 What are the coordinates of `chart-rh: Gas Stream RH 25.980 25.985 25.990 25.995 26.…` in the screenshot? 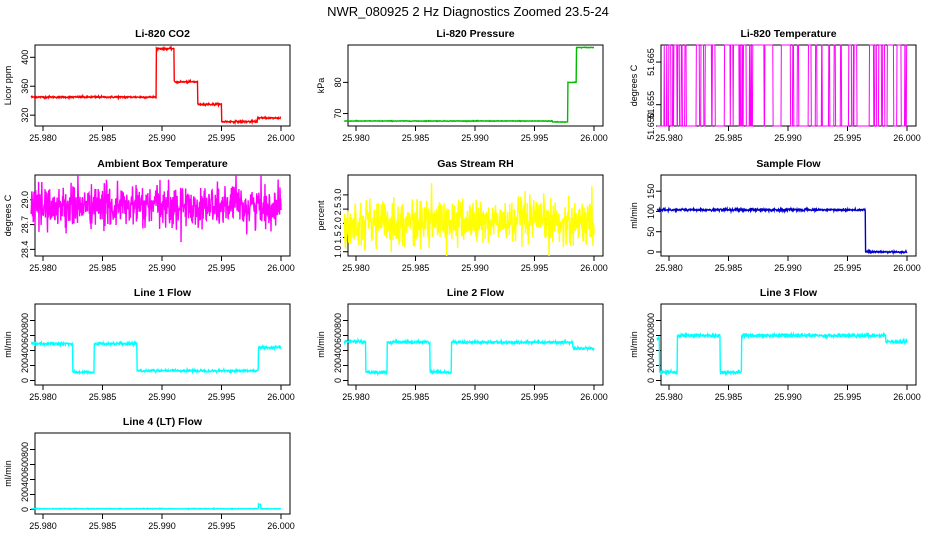 It's located at (462, 215).